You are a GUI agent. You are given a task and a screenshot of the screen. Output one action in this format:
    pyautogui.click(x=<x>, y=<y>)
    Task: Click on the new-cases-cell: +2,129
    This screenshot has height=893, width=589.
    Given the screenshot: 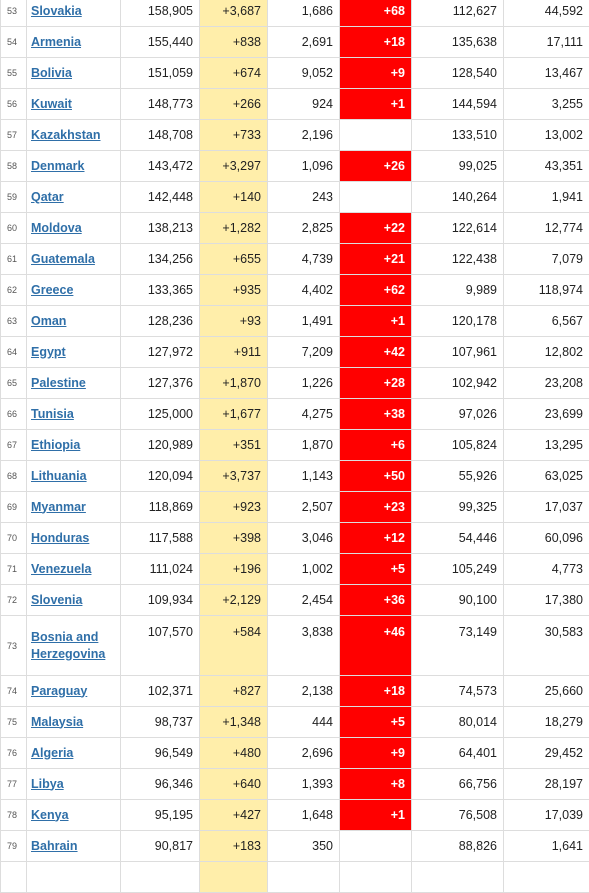 What is the action you would take?
    pyautogui.click(x=234, y=600)
    